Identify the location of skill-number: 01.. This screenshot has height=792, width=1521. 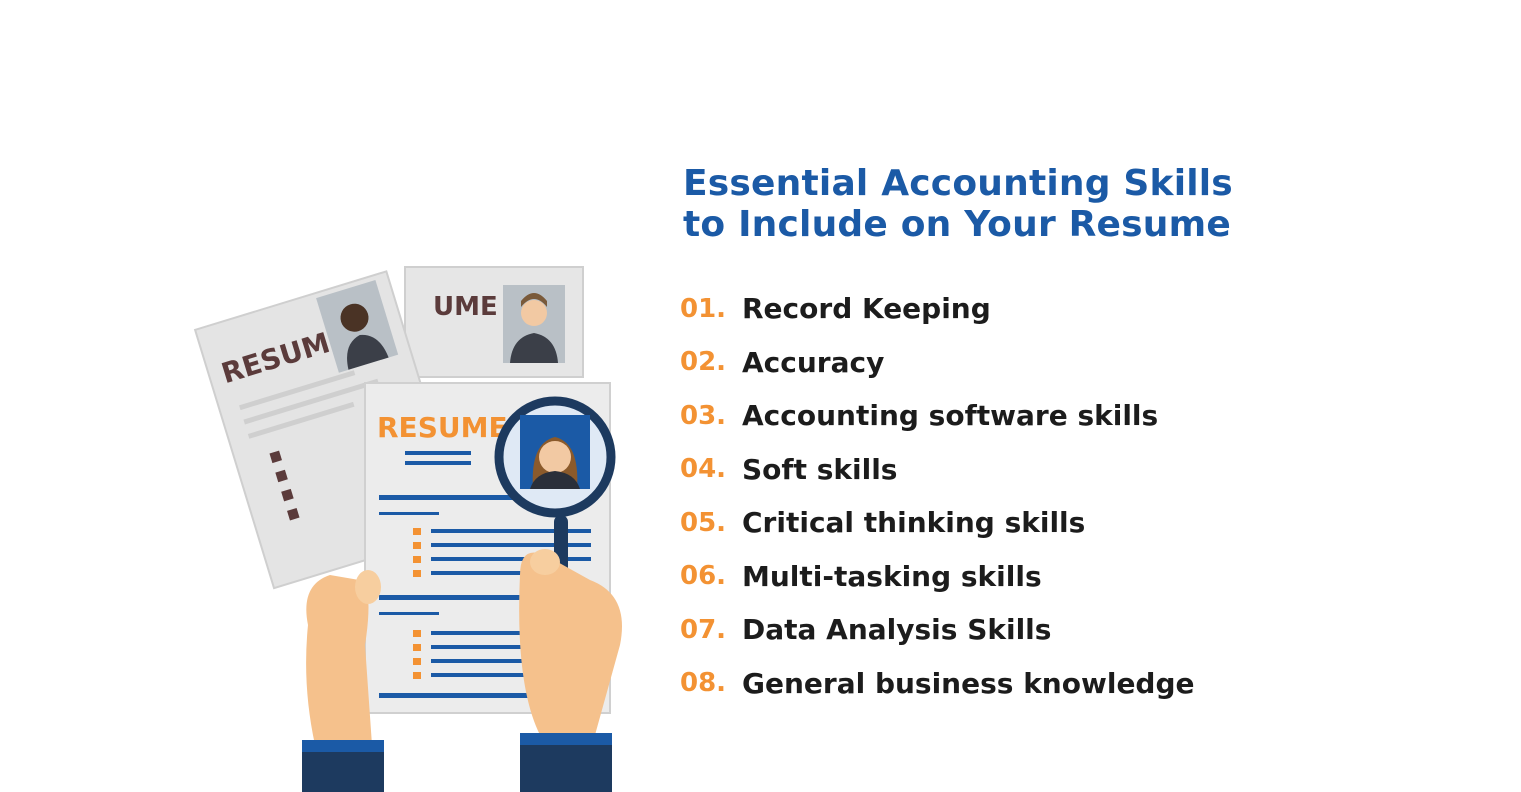
(703, 308).